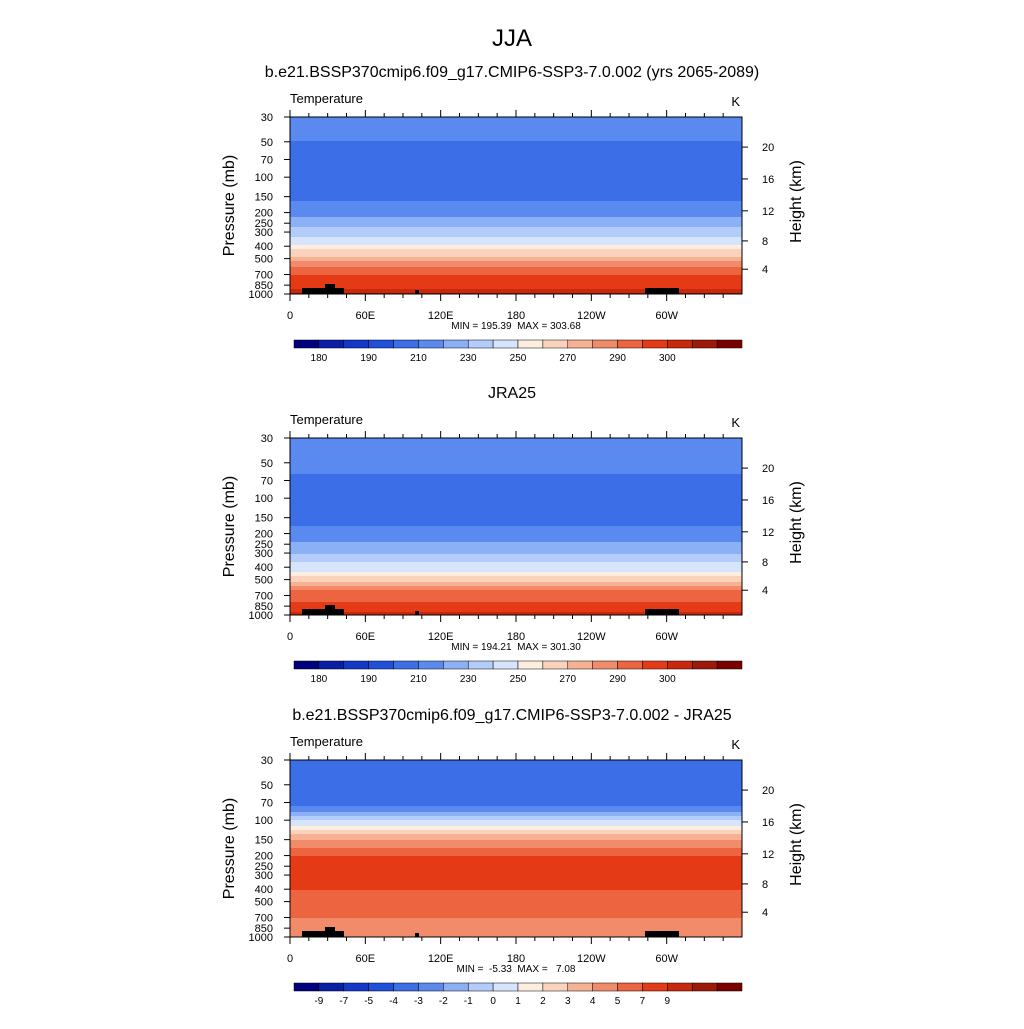 The height and width of the screenshot is (1029, 1024). I want to click on page-title: JJA, so click(512, 38).